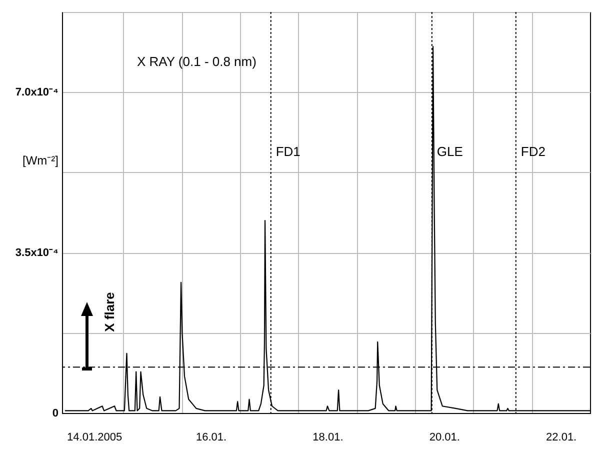 This screenshot has width=592, height=452. Describe the element at coordinates (288, 151) in the screenshot. I see `ref-line-label: FD1` at that location.